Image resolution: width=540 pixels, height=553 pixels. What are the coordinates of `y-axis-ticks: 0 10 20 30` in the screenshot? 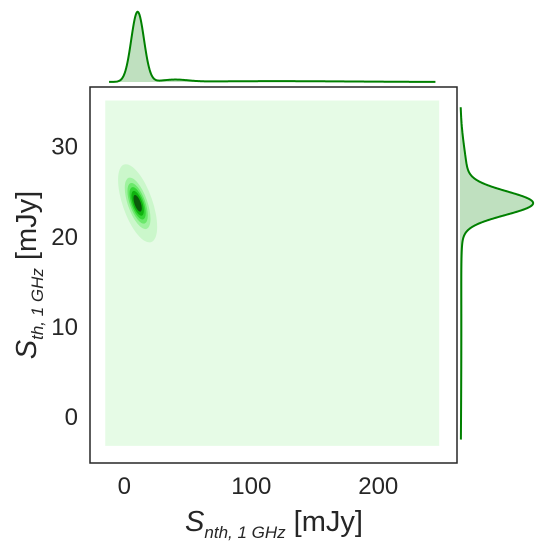 It's located at (64, 283).